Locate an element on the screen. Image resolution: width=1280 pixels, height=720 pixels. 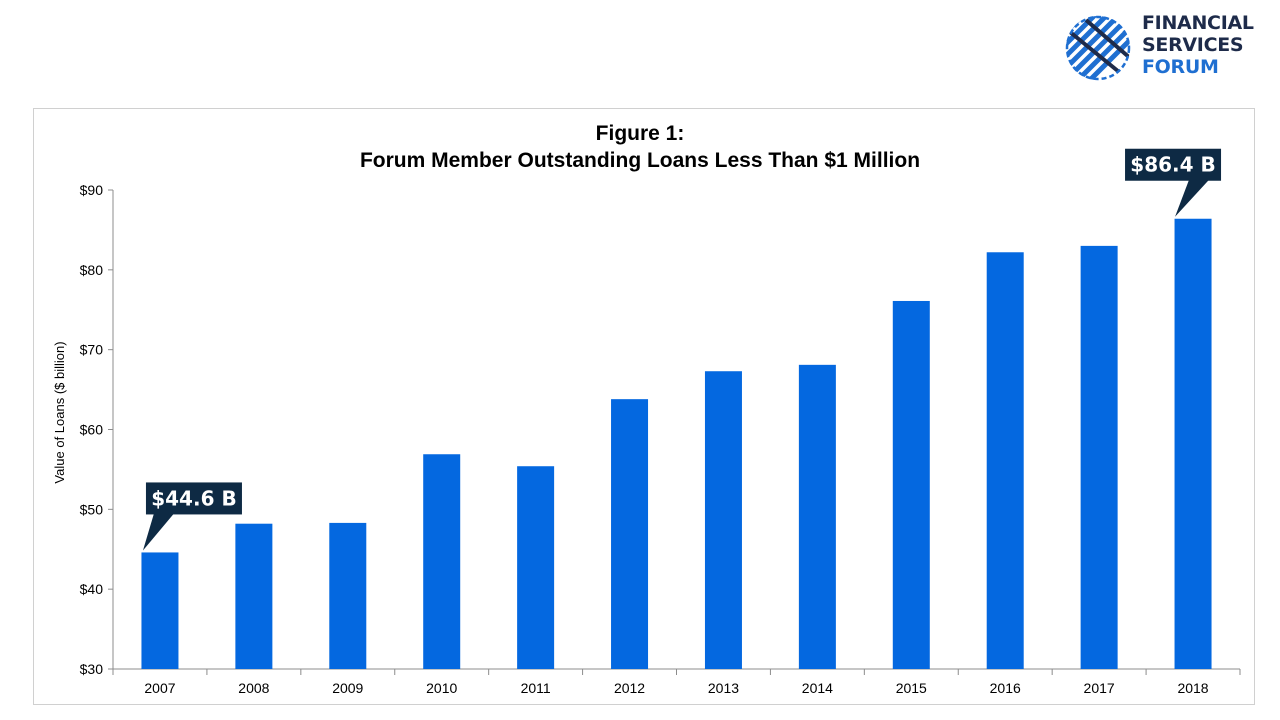
x-tick-label: 2014 is located at coordinates (817, 688).